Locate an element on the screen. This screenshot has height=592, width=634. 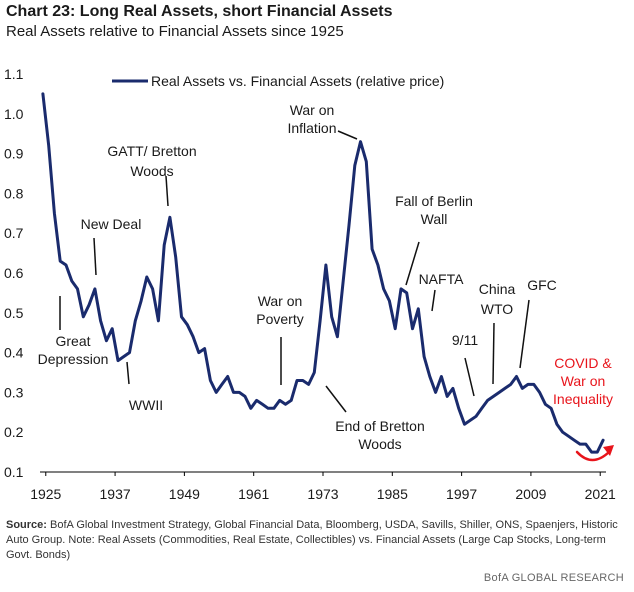
y-tick-label: 0.5 is located at coordinates (14, 313).